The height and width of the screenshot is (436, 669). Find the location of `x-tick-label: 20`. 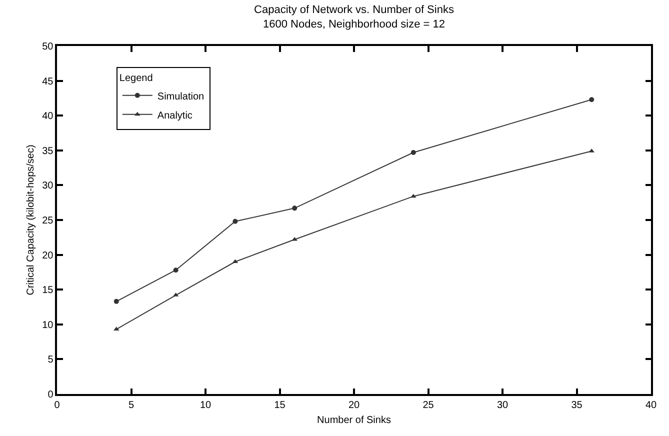

x-tick-label: 20 is located at coordinates (354, 405).